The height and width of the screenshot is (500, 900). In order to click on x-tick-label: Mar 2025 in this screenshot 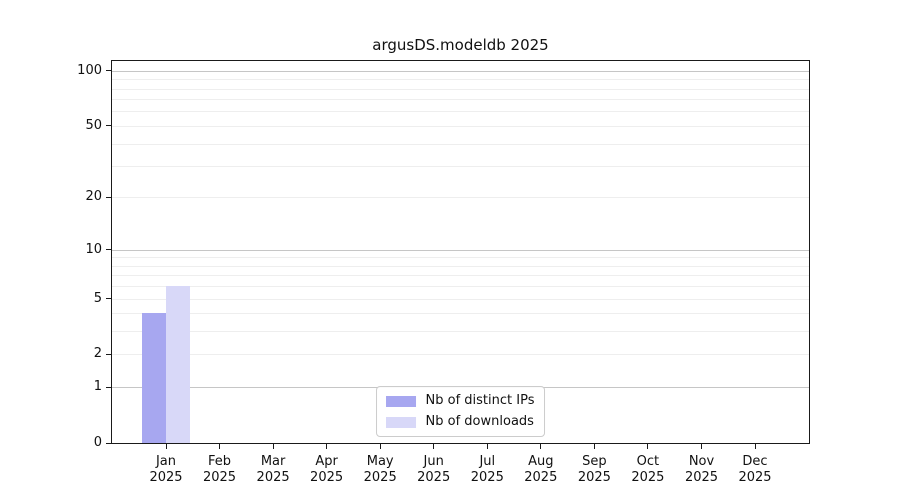, I will do `click(273, 469)`.